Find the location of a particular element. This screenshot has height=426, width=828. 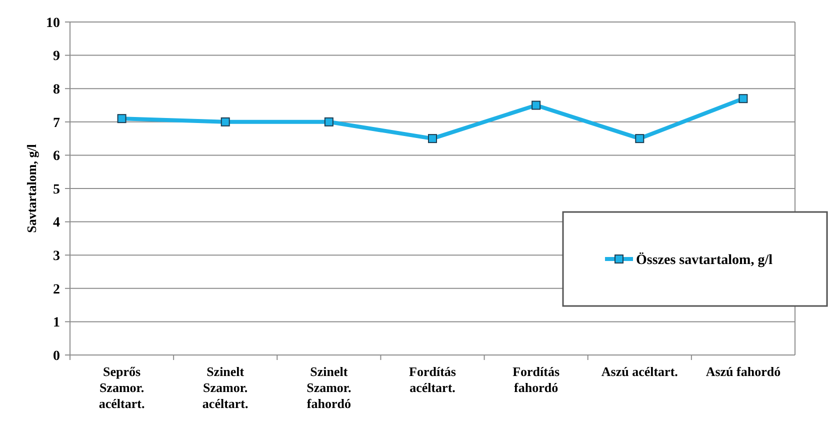

x-tick-label: Szinelt Szamor. acéltart. is located at coordinates (225, 387).